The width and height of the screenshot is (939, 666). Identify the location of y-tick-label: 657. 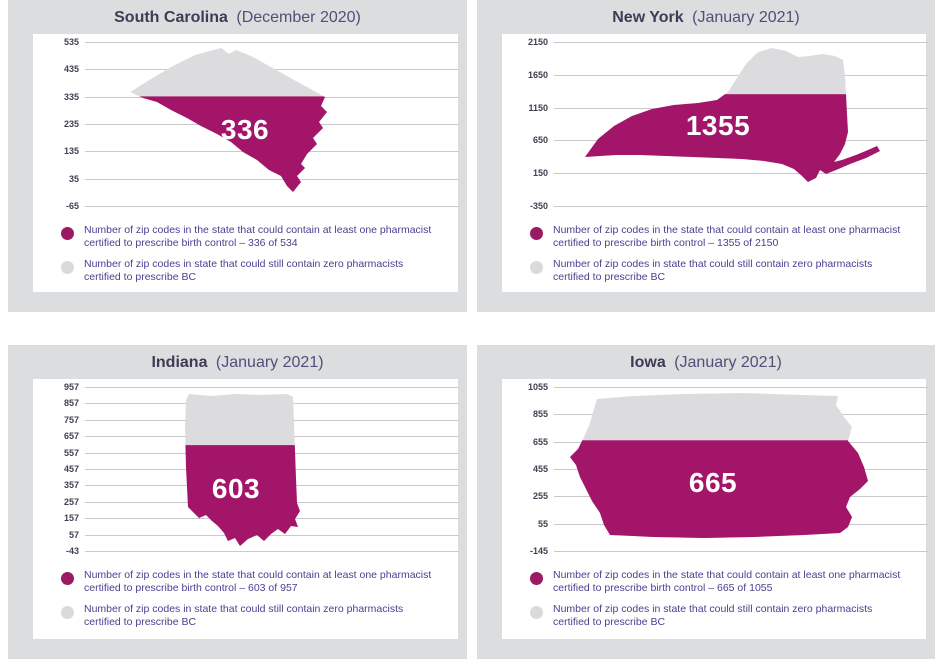
(71, 436).